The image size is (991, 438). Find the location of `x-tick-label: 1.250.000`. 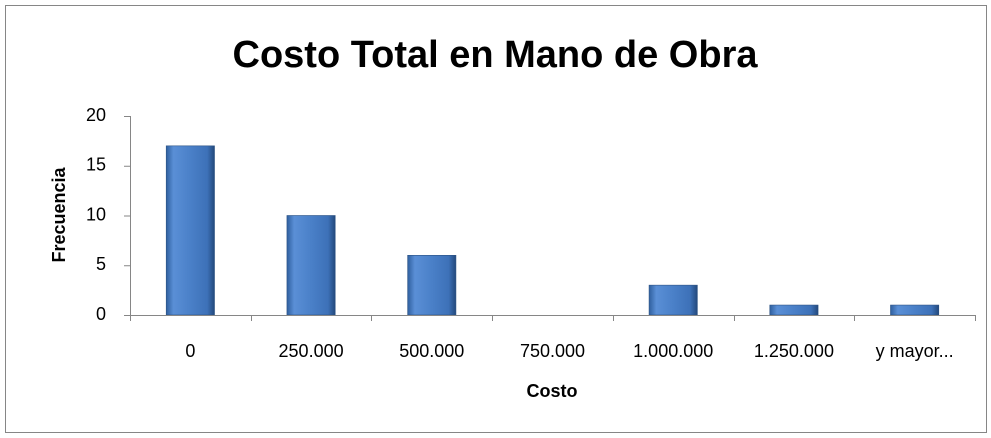

x-tick-label: 1.250.000 is located at coordinates (794, 351).